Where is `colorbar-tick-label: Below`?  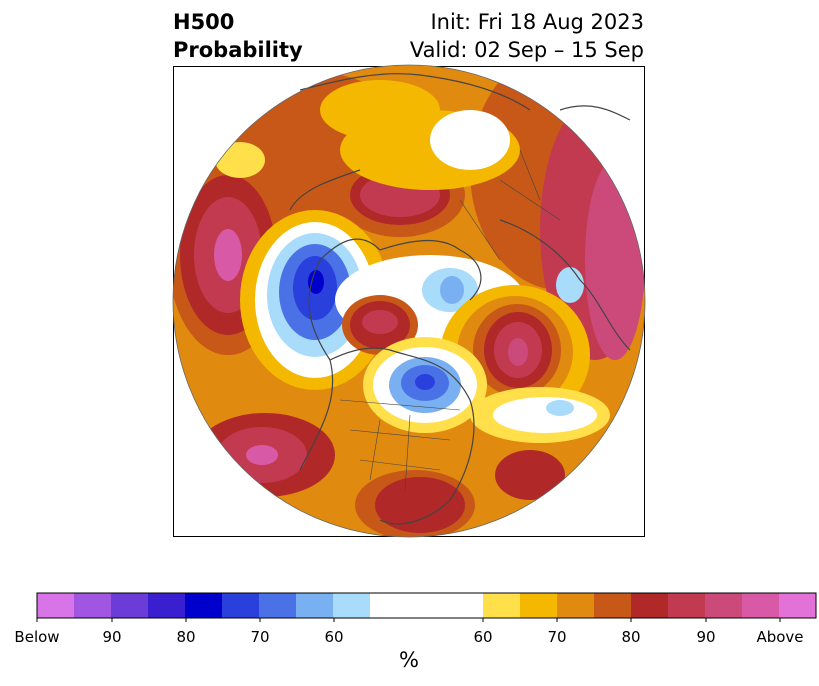 colorbar-tick-label: Below is located at coordinates (37, 637).